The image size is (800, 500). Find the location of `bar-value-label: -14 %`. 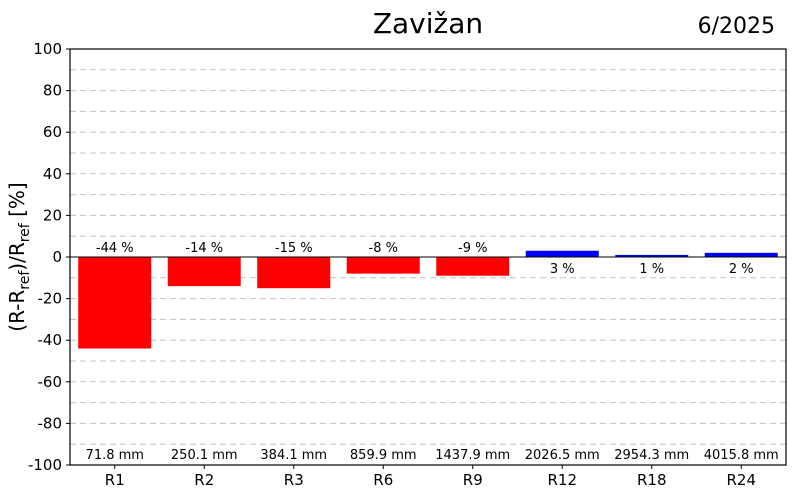

bar-value-label: -14 % is located at coordinates (204, 248).